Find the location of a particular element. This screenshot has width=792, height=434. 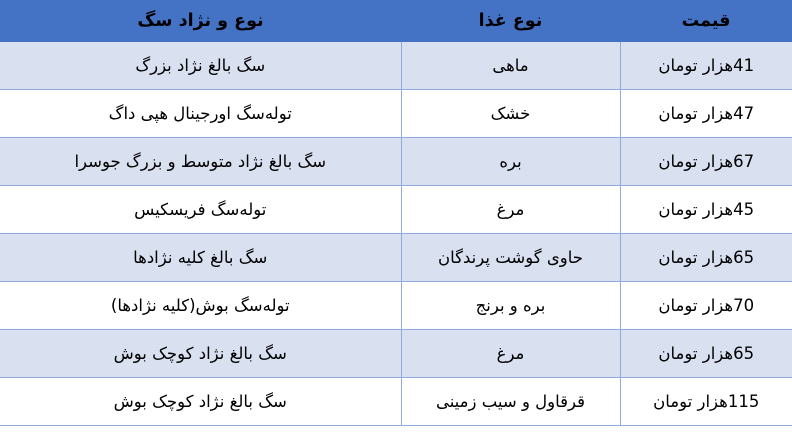

table-header-row: قیمت نوع غذا نوع و نژاد سگ is located at coordinates (396, 21).